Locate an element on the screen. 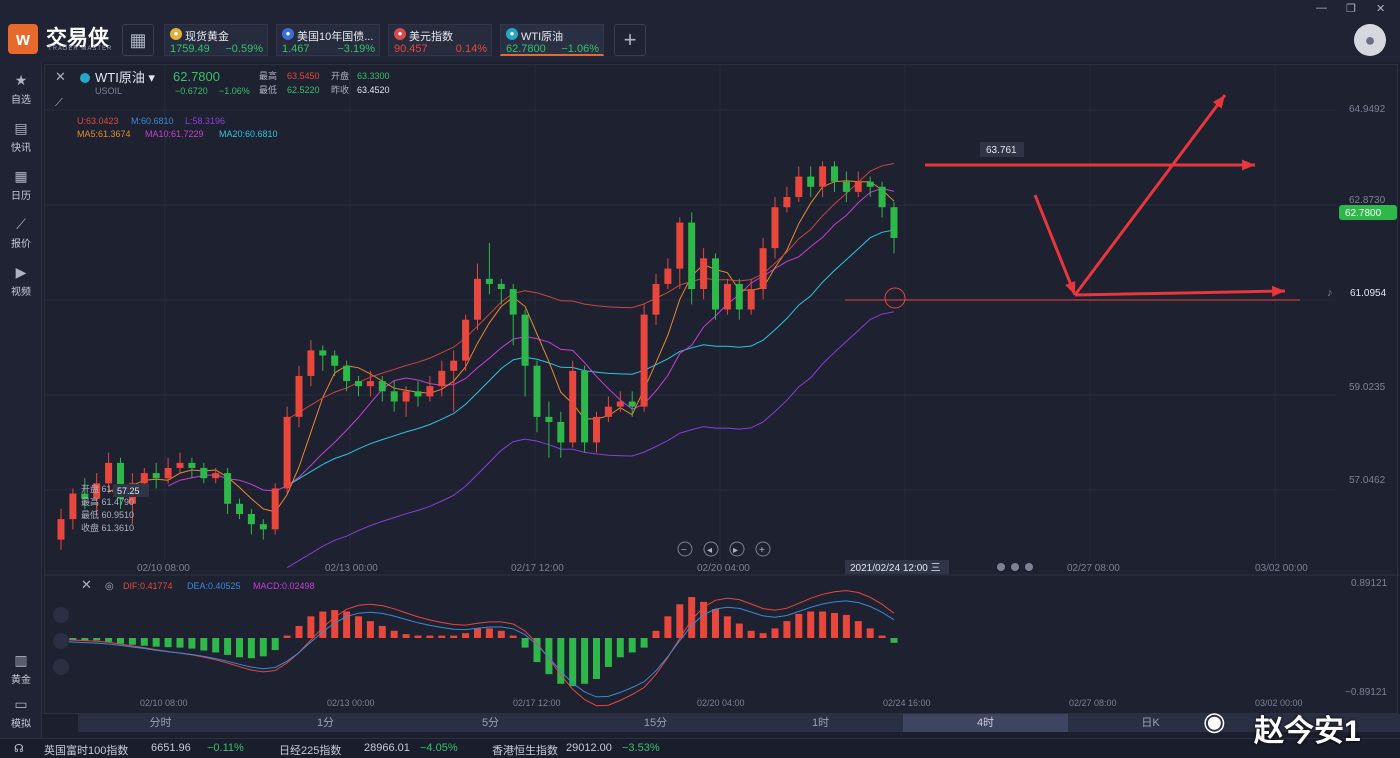  tab-0: ● 现货黄金 1759.49 −0.59% is located at coordinates (216, 40).